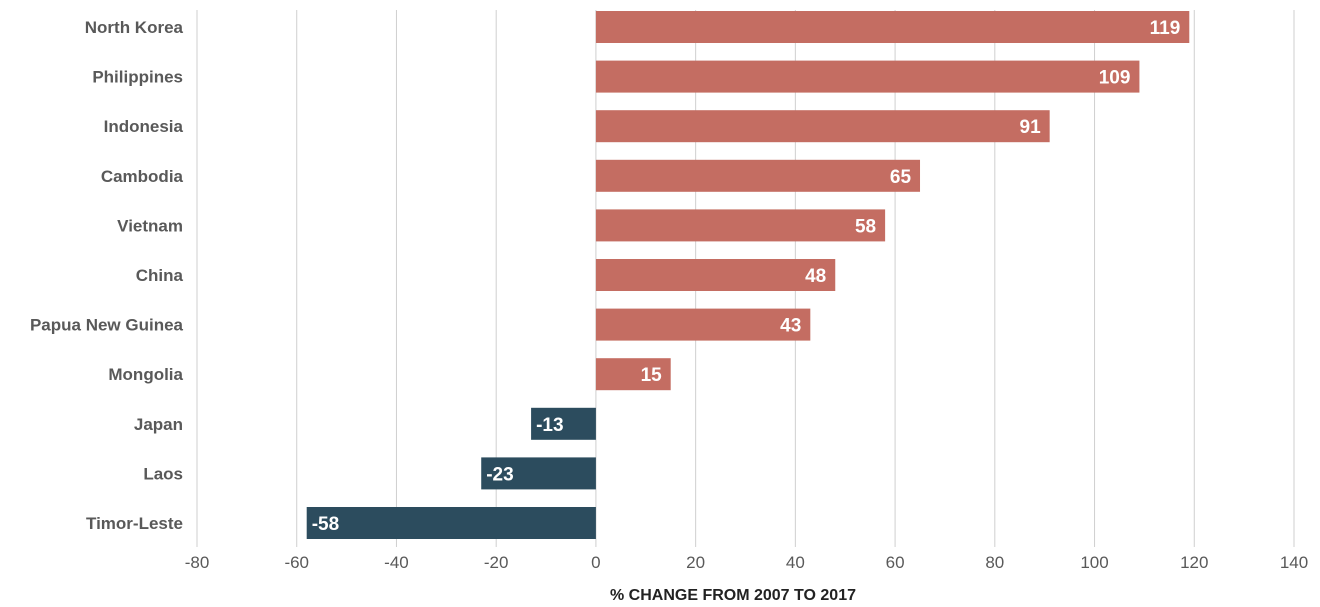 The width and height of the screenshot is (1320, 607). What do you see at coordinates (160, 275) in the screenshot?
I see `category-label: China` at bounding box center [160, 275].